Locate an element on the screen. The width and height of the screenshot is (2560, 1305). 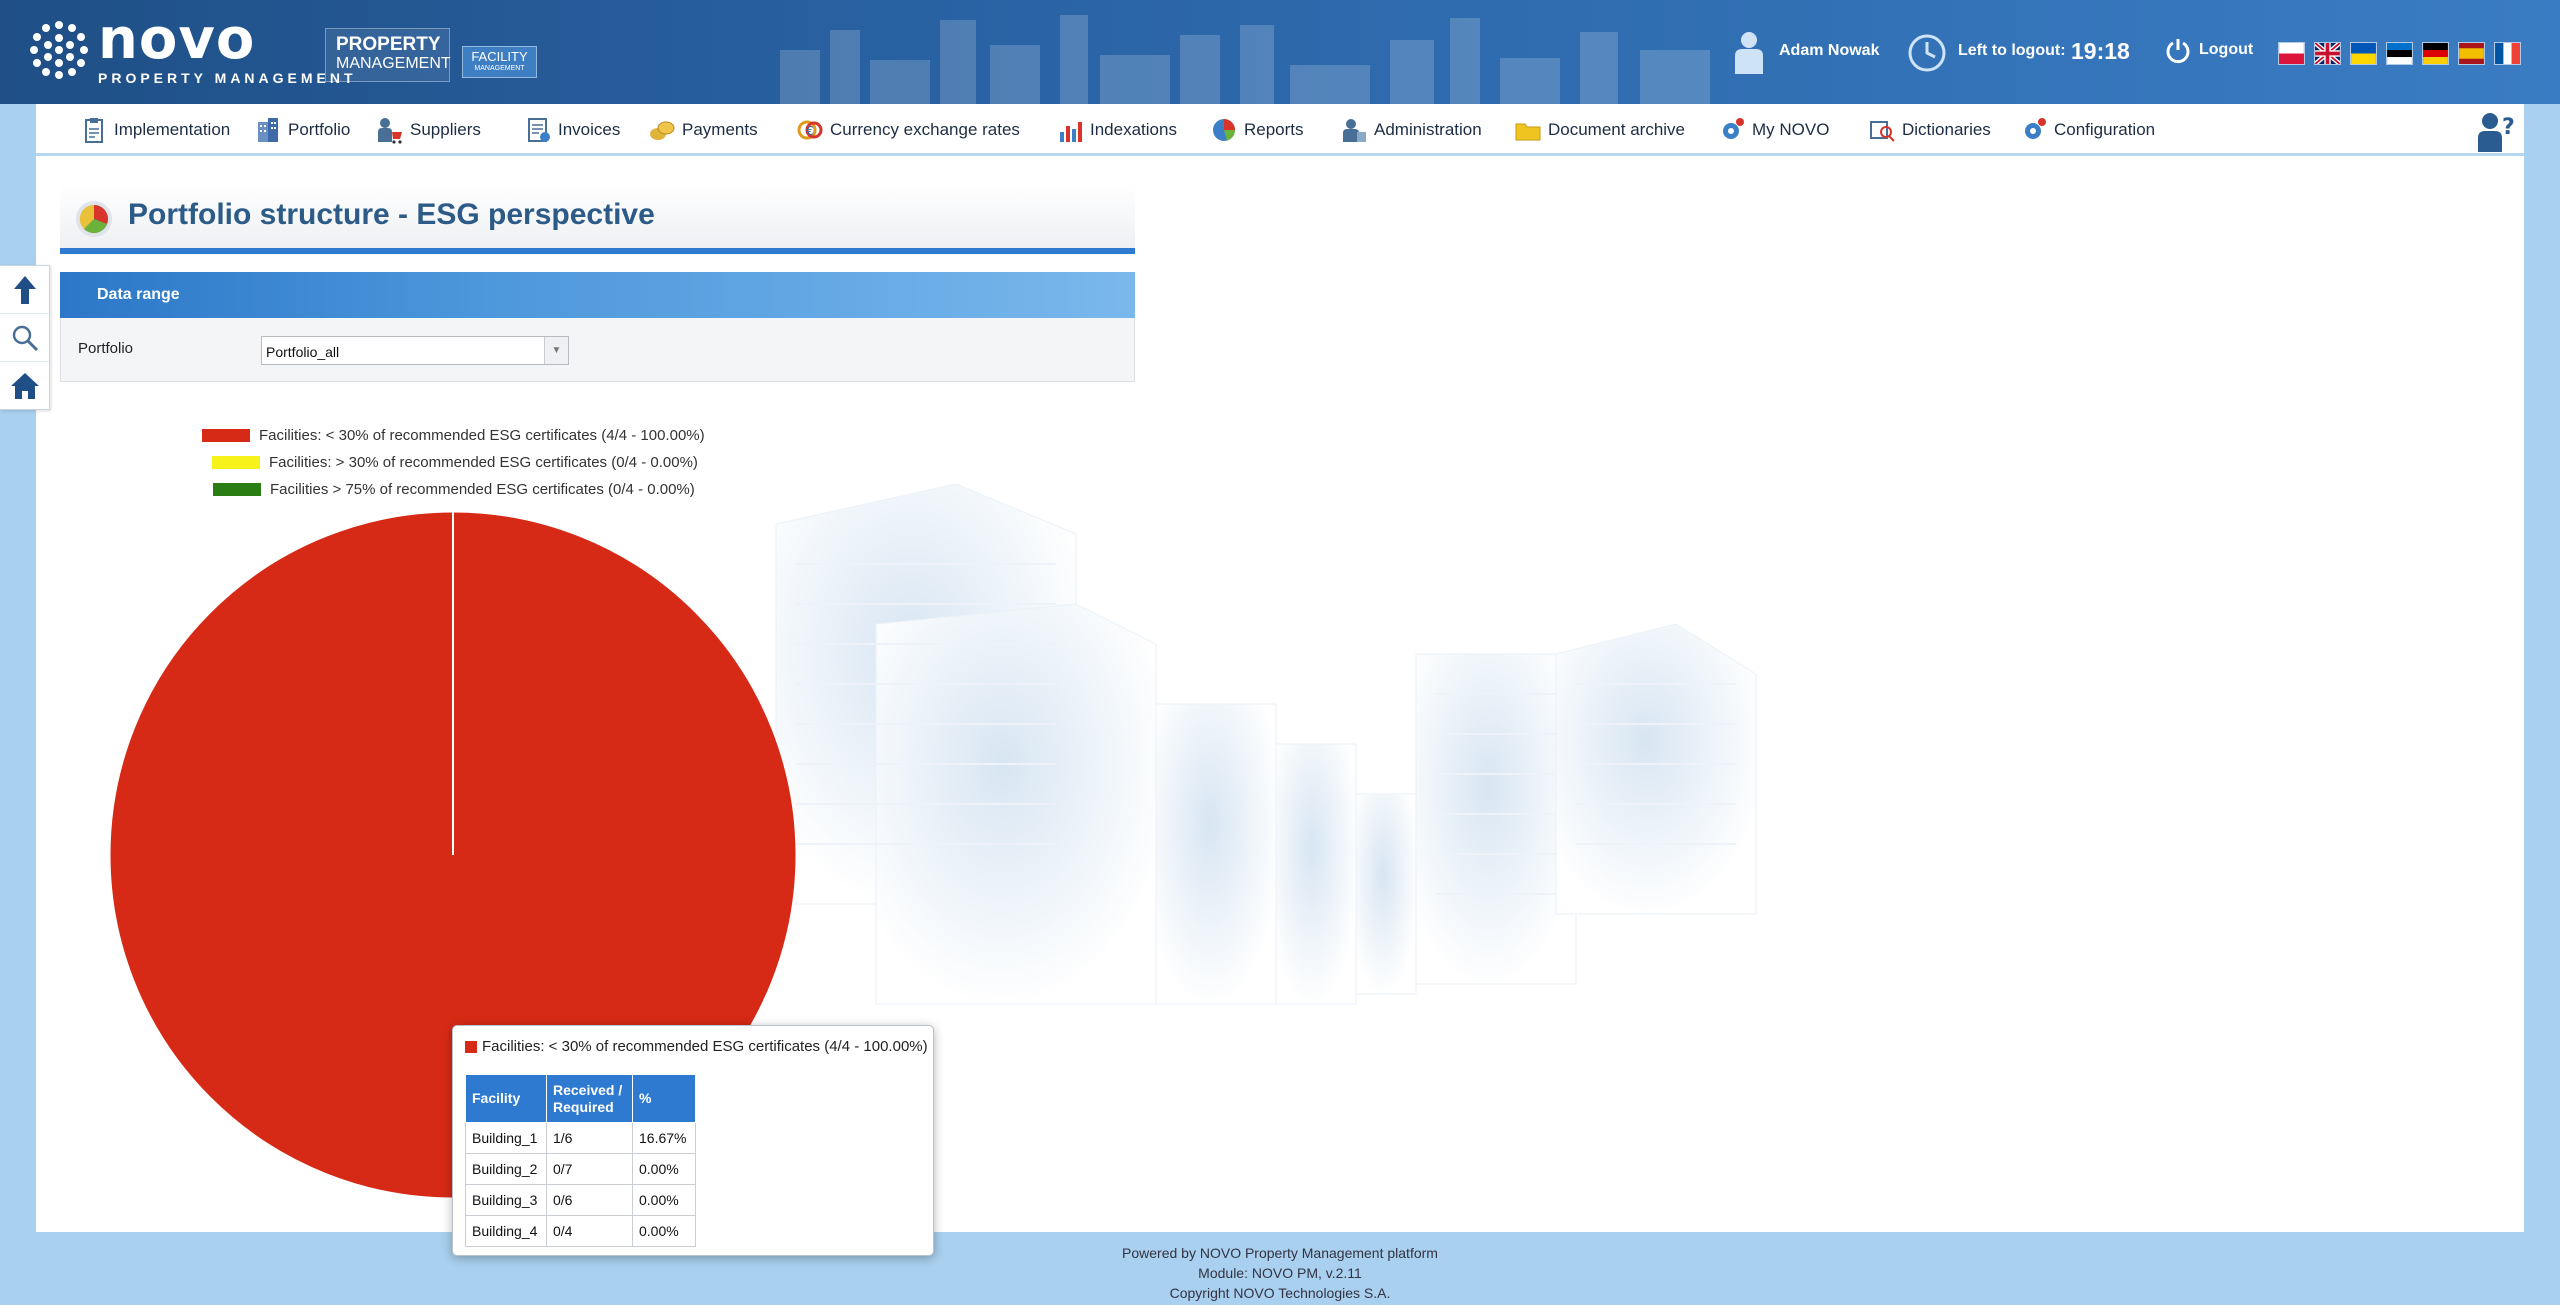
dictionary-search-icon is located at coordinates (1882, 131).